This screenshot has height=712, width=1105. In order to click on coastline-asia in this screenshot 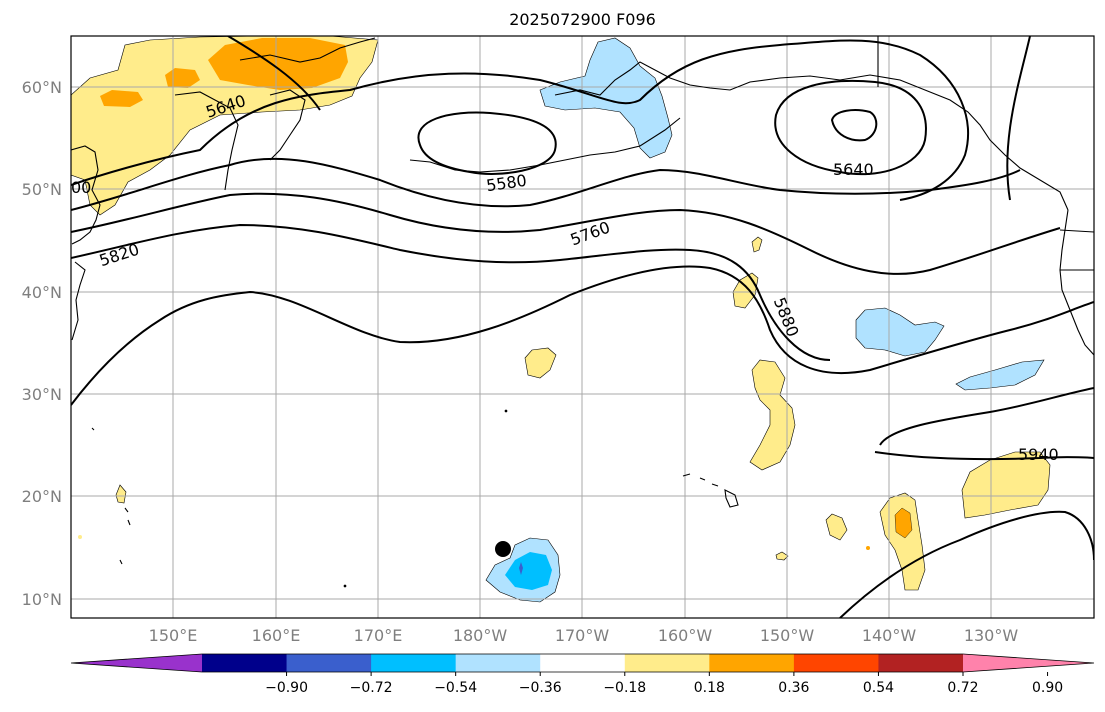, I will do `click(86, 195)`.